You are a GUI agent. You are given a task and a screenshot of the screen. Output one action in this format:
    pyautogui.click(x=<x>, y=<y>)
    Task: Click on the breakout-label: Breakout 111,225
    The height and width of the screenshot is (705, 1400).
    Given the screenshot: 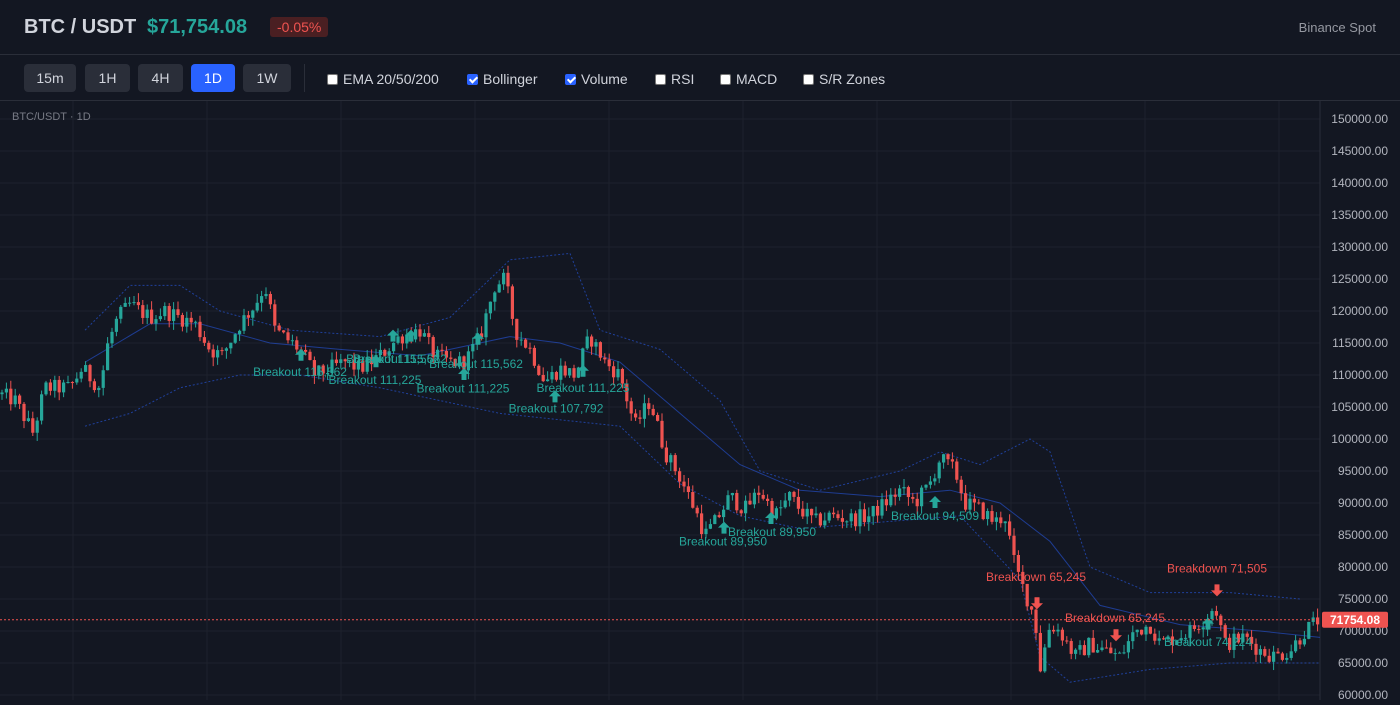 What is the action you would take?
    pyautogui.click(x=375, y=380)
    